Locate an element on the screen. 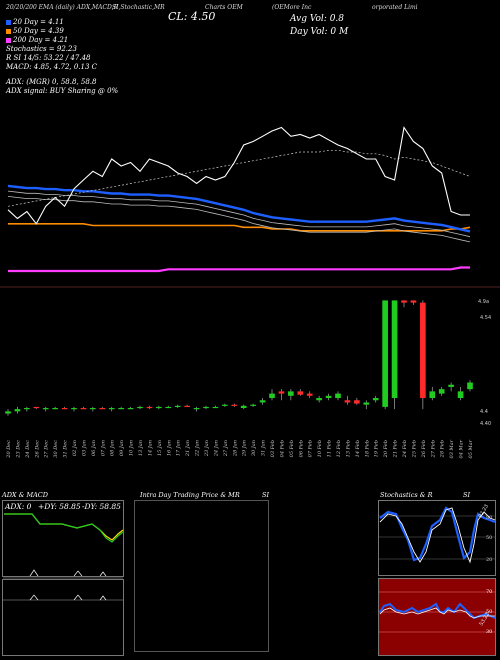 This screenshot has height=660, width=500. date-tick-label: 12 Feb is located at coordinates (339, 448).